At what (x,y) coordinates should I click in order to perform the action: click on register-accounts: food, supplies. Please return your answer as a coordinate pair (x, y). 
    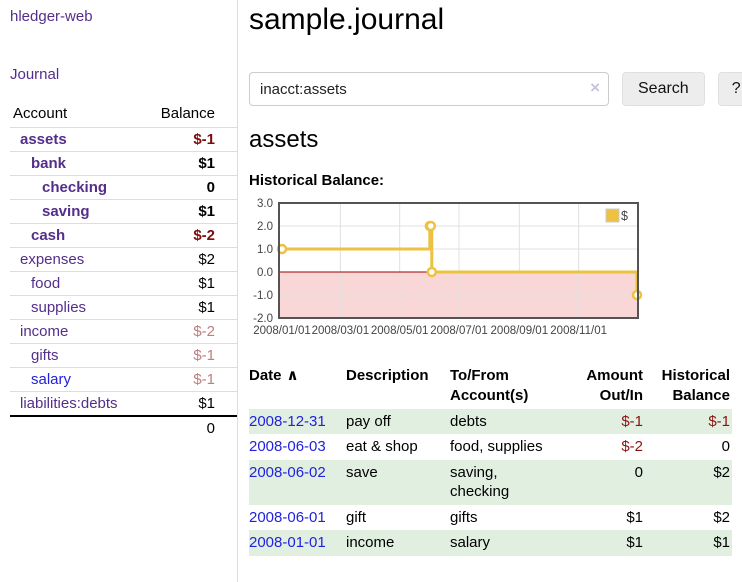
    Looking at the image, I should click on (496, 446).